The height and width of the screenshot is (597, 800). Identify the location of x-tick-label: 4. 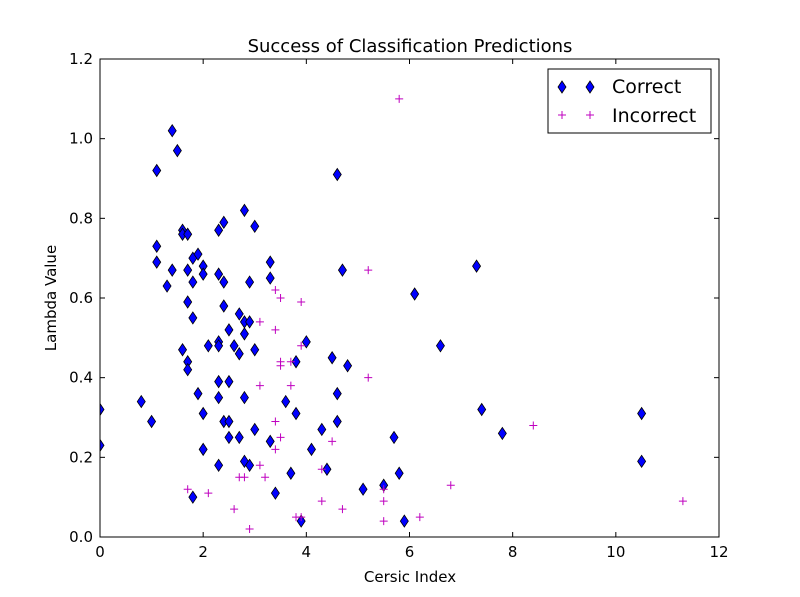
(307, 552).